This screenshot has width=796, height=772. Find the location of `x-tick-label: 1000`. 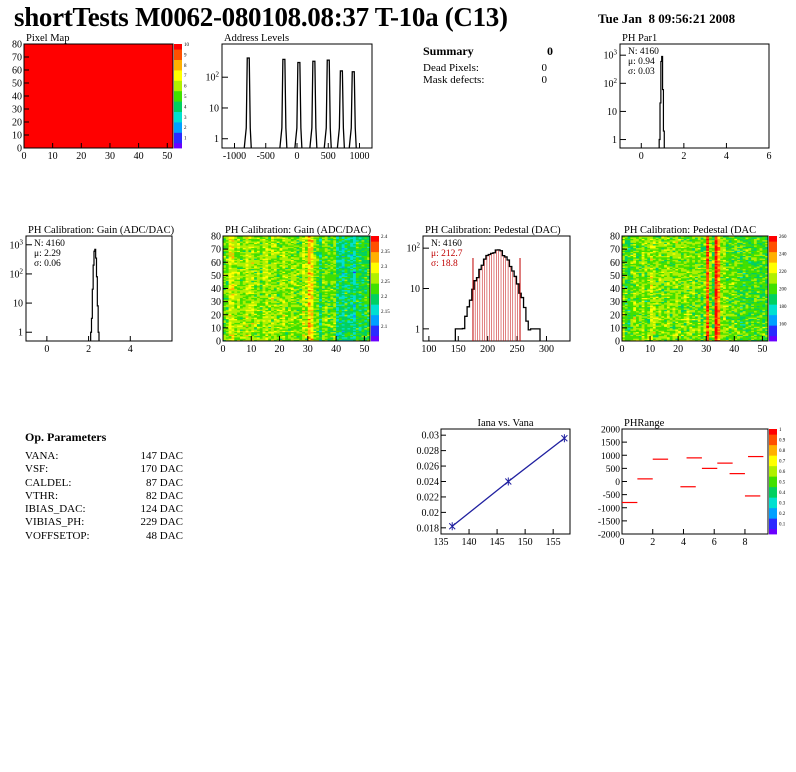

x-tick-label: 1000 is located at coordinates (360, 156).